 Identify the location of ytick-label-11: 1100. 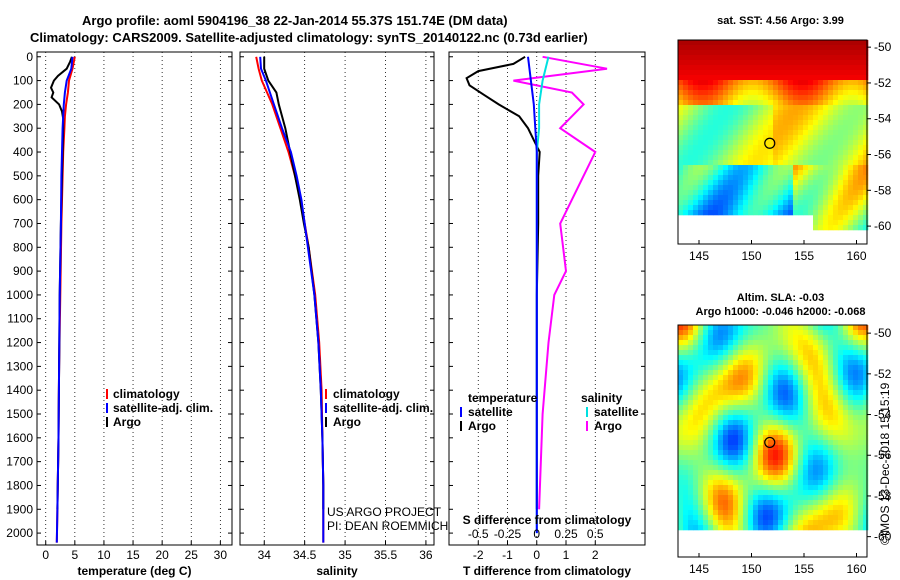
(20, 319).